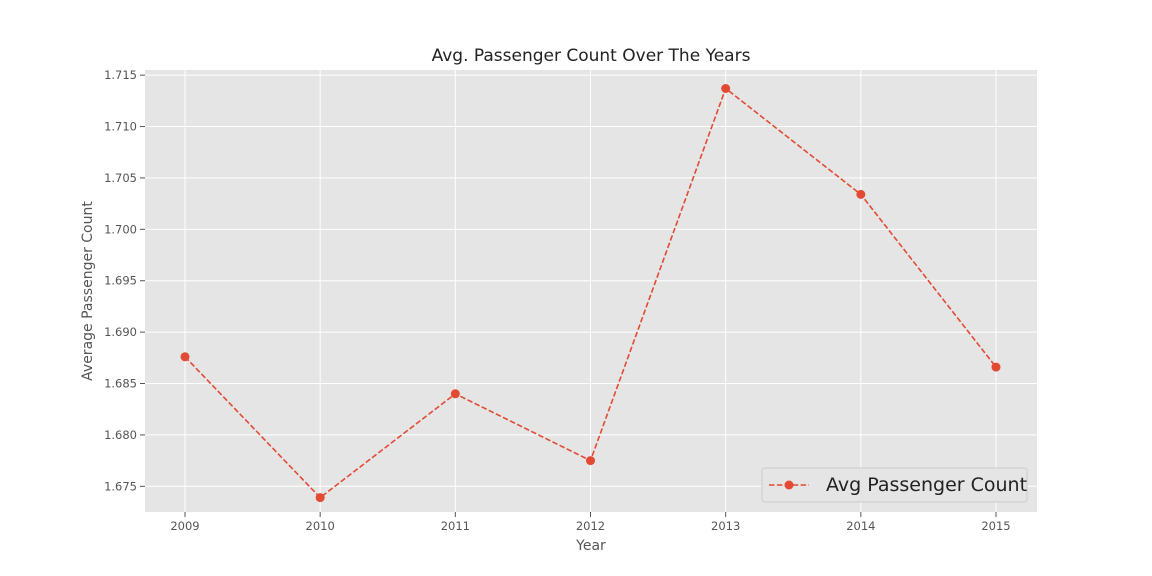 This screenshot has width=1152, height=576. Describe the element at coordinates (120, 435) in the screenshot. I see `y-tick-label: 1.680` at that location.